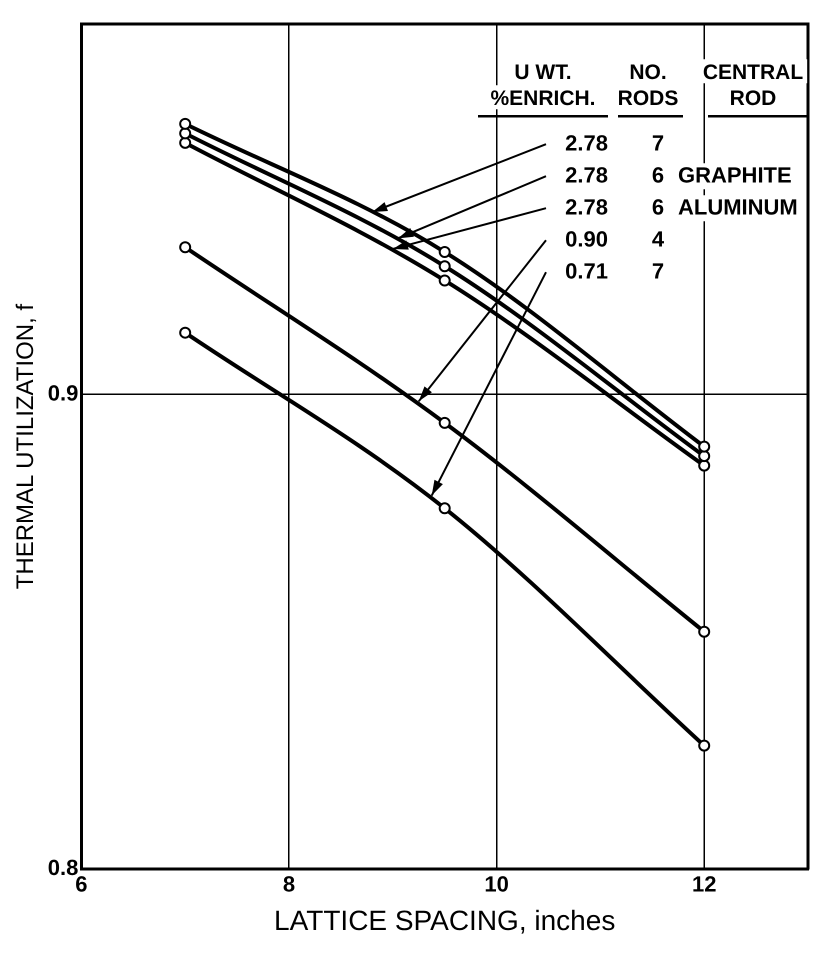 This screenshot has height=957, width=836. I want to click on x-tick-label: 10, so click(496, 883).